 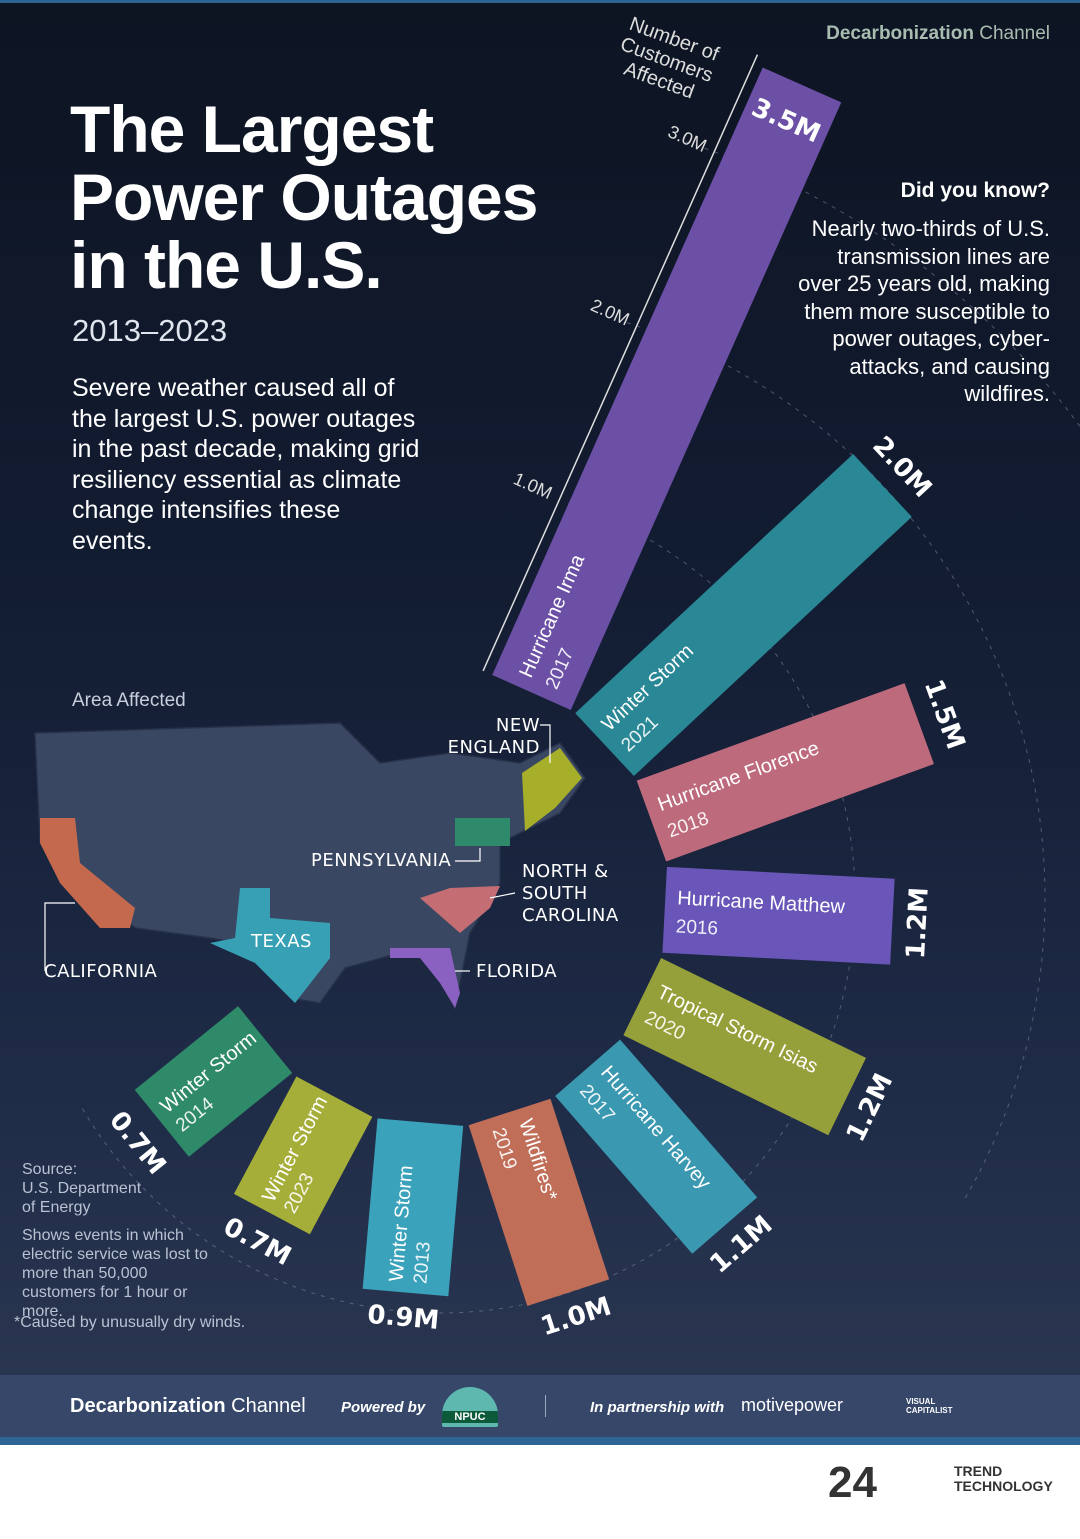 What do you see at coordinates (545, 1406) in the screenshot?
I see `divider` at bounding box center [545, 1406].